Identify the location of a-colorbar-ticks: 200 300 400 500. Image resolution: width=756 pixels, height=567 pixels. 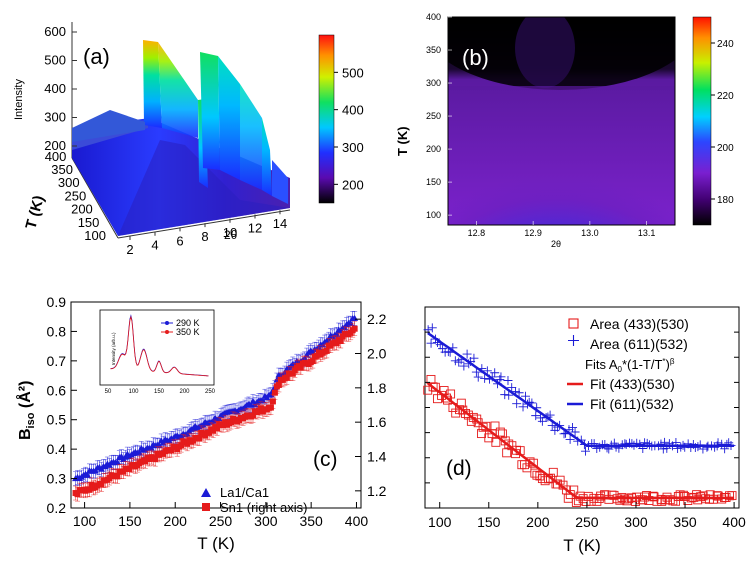
(349, 128).